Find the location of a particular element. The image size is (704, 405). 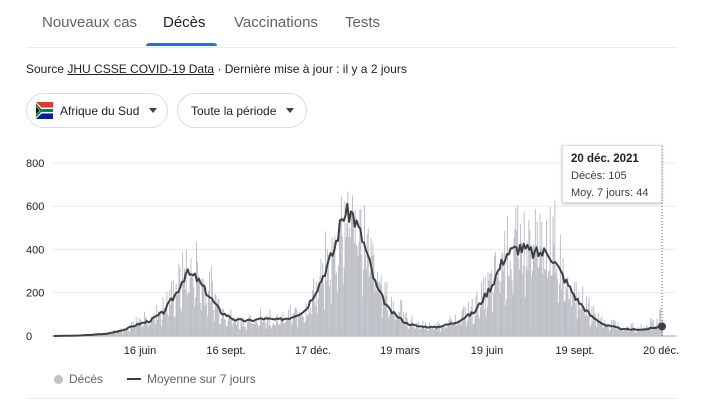

source-link: JHU CSSE COVID-19 Data is located at coordinates (141, 69).